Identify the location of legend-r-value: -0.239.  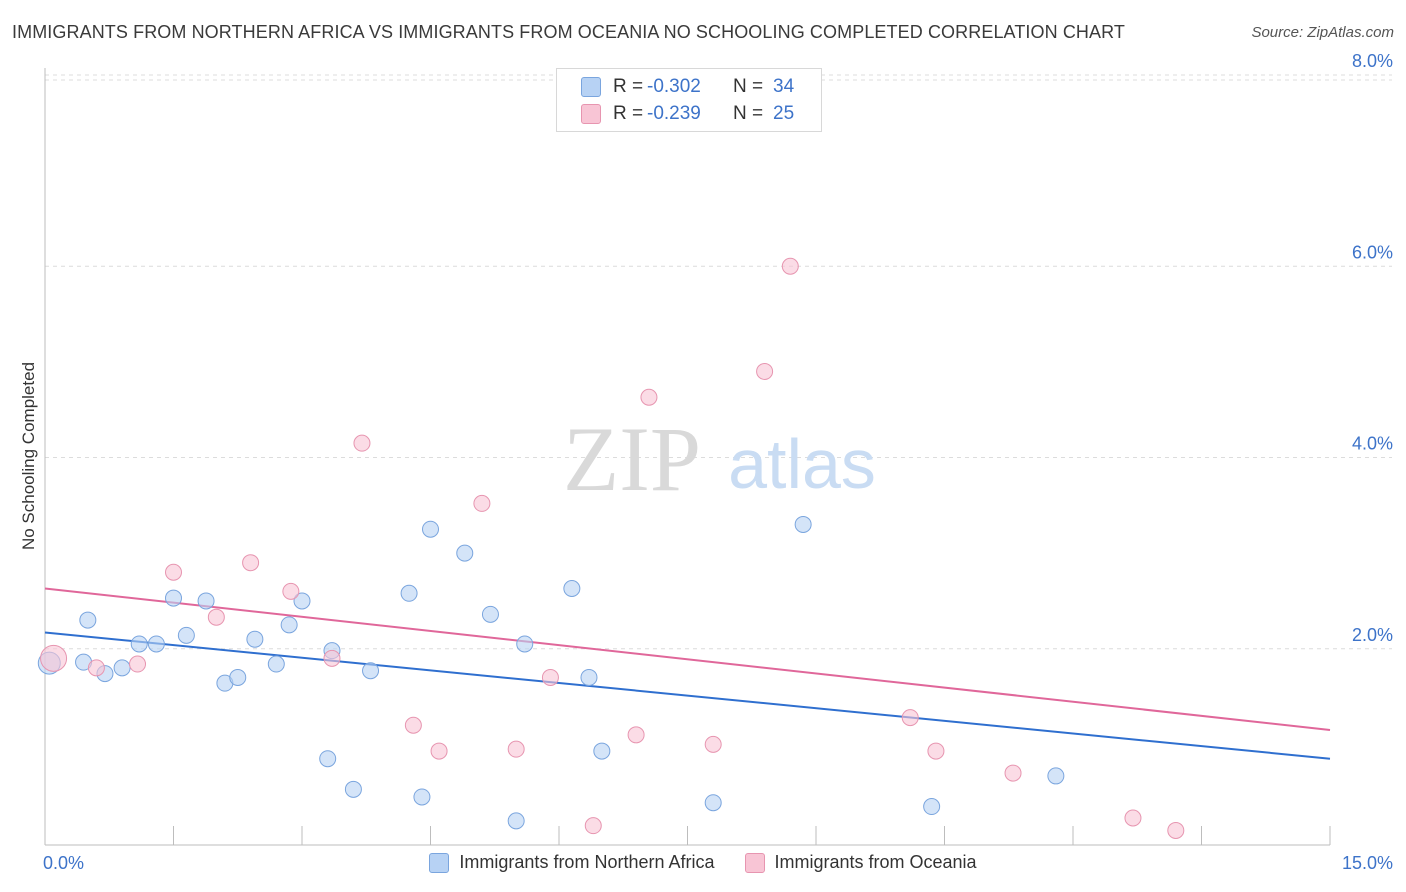
(674, 113).